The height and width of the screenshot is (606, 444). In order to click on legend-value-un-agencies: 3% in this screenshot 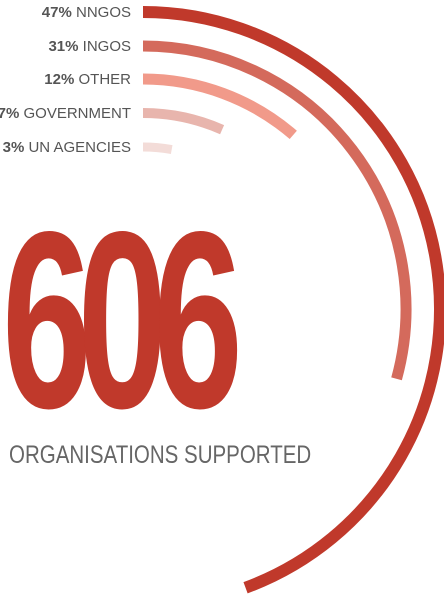, I will do `click(14, 147)`.